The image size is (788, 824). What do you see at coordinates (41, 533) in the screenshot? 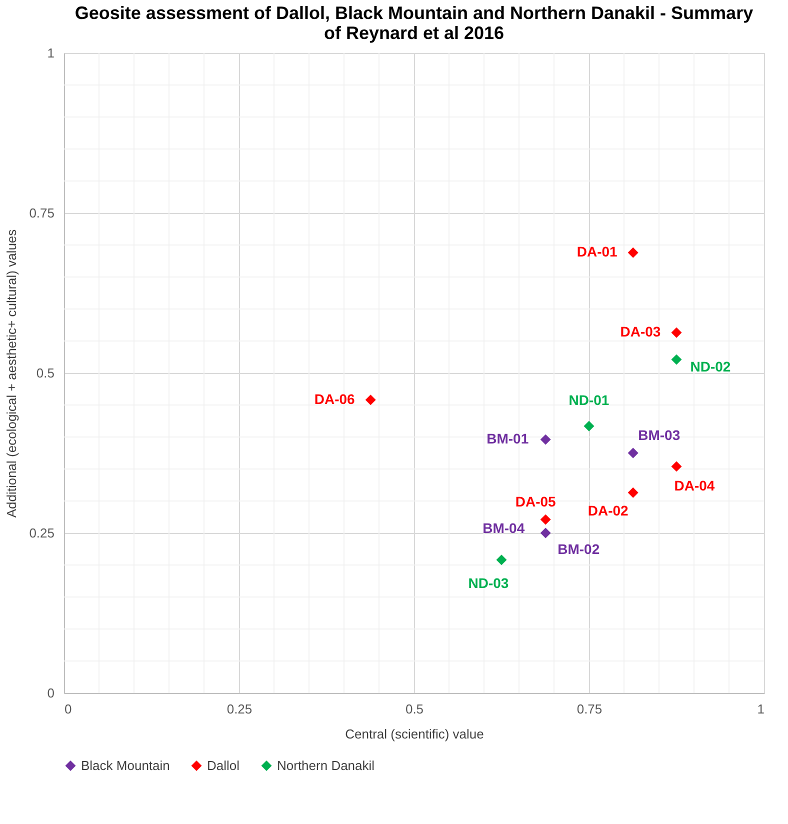
I see `y-tick-label: 0.25` at bounding box center [41, 533].